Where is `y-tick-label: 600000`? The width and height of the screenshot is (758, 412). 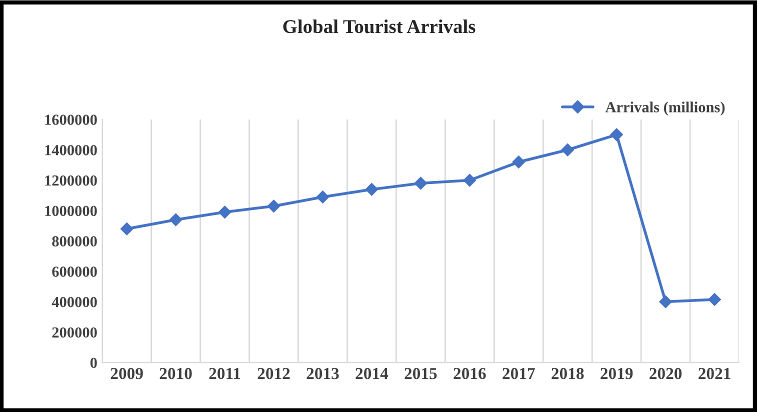
y-tick-label: 600000 is located at coordinates (74, 271).